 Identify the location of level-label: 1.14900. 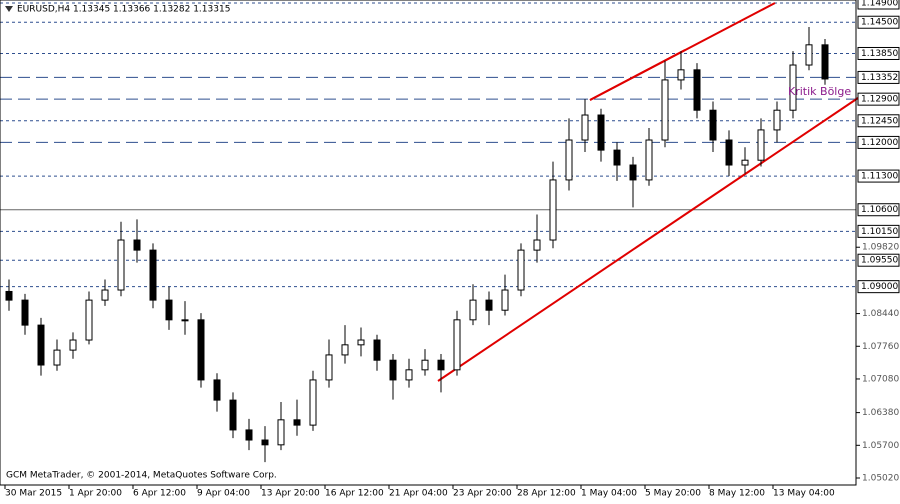
(879, 4).